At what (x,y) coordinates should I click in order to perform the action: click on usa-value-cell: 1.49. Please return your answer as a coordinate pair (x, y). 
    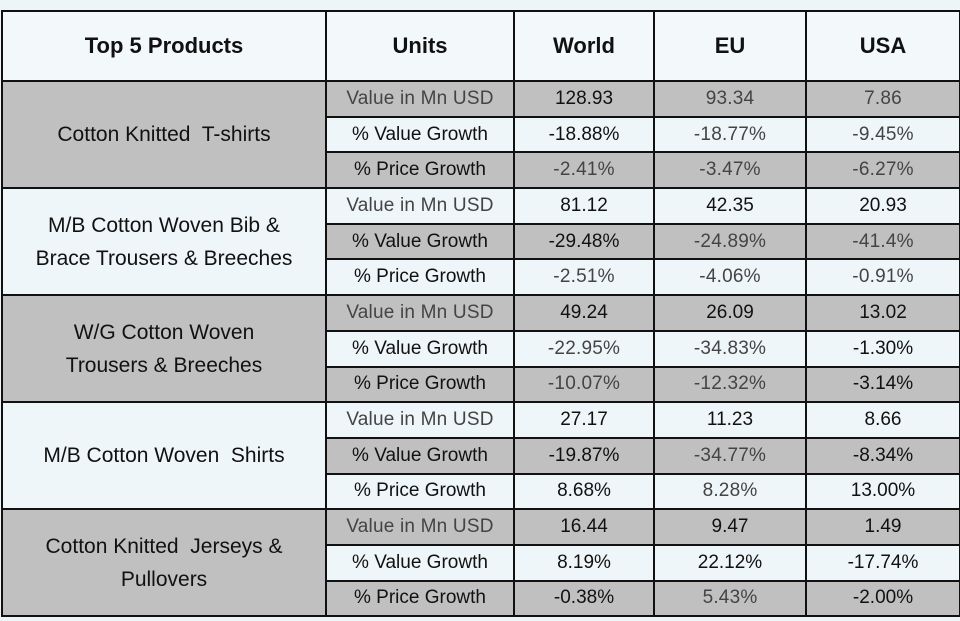
    Looking at the image, I should click on (882, 527).